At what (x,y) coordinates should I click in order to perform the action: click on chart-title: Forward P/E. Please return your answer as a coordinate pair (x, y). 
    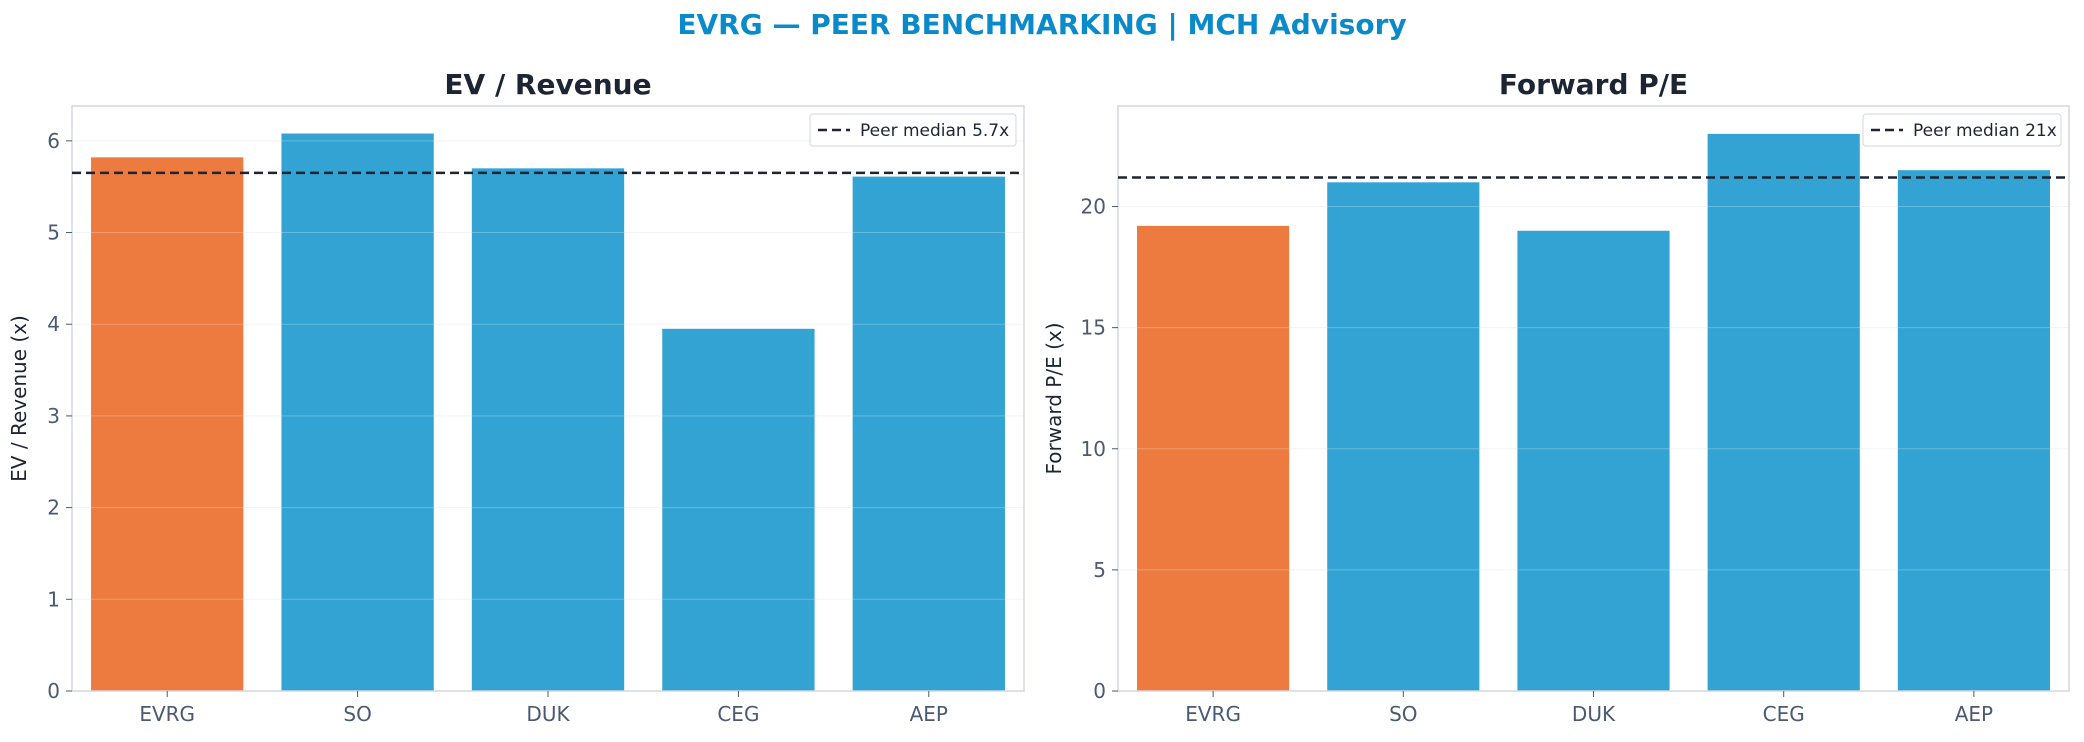
    Looking at the image, I should click on (1593, 84).